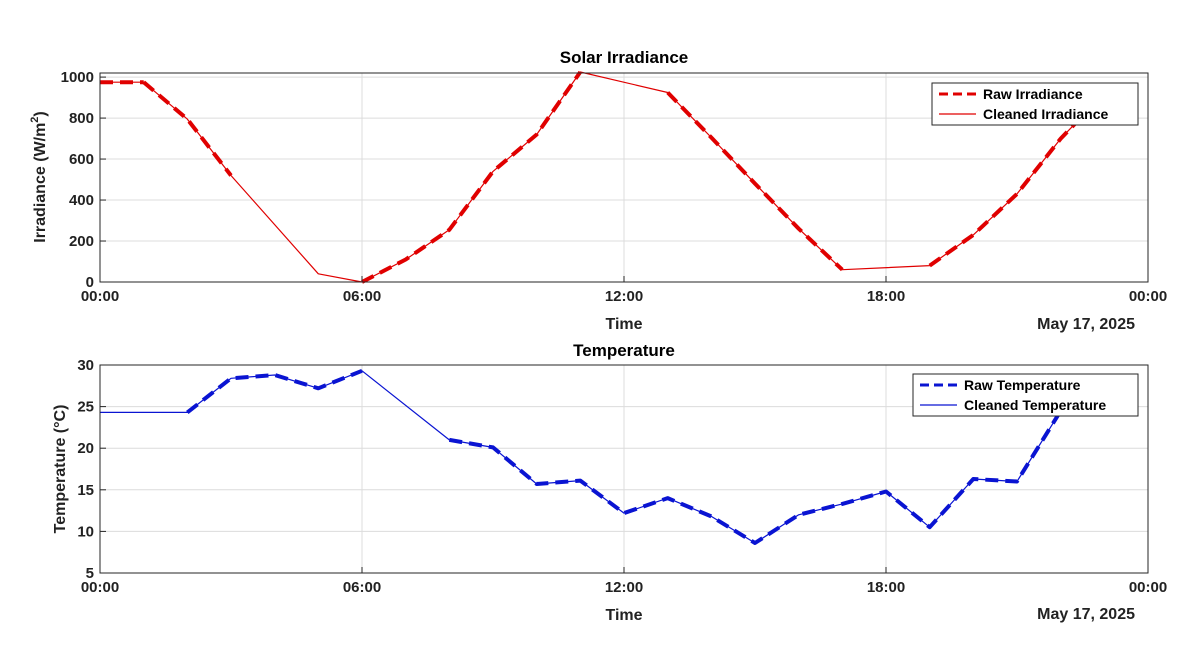 The width and height of the screenshot is (1201, 651). Describe the element at coordinates (1033, 94) in the screenshot. I see `irradiance-legend-raw-label: Raw Irradiance` at that location.